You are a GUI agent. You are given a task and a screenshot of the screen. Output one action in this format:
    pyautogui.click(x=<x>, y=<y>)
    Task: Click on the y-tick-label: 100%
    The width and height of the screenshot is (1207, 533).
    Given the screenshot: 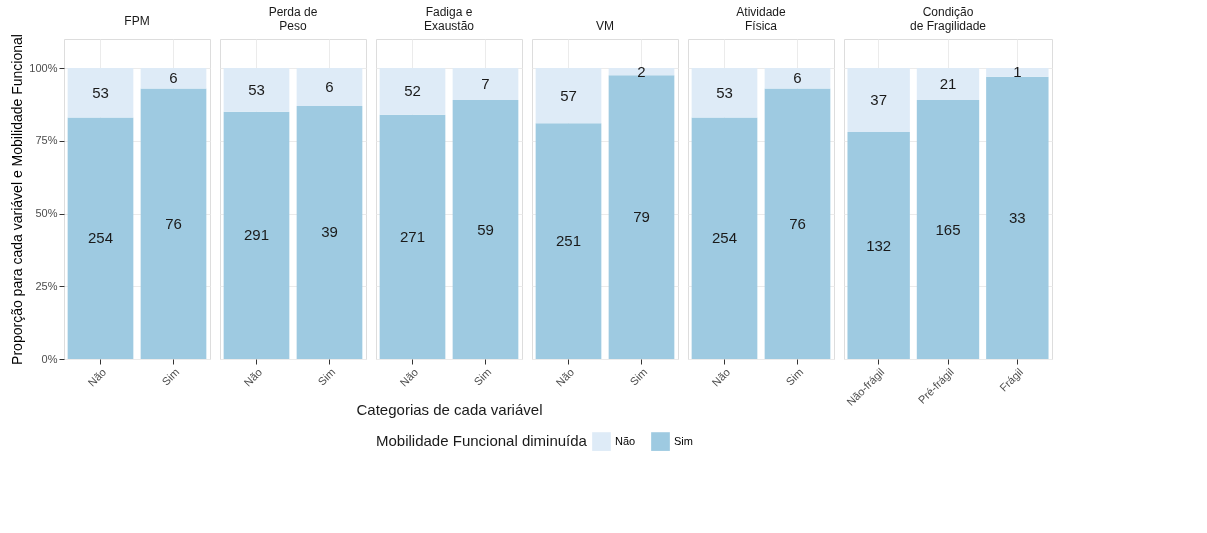 What is the action you would take?
    pyautogui.click(x=43, y=67)
    